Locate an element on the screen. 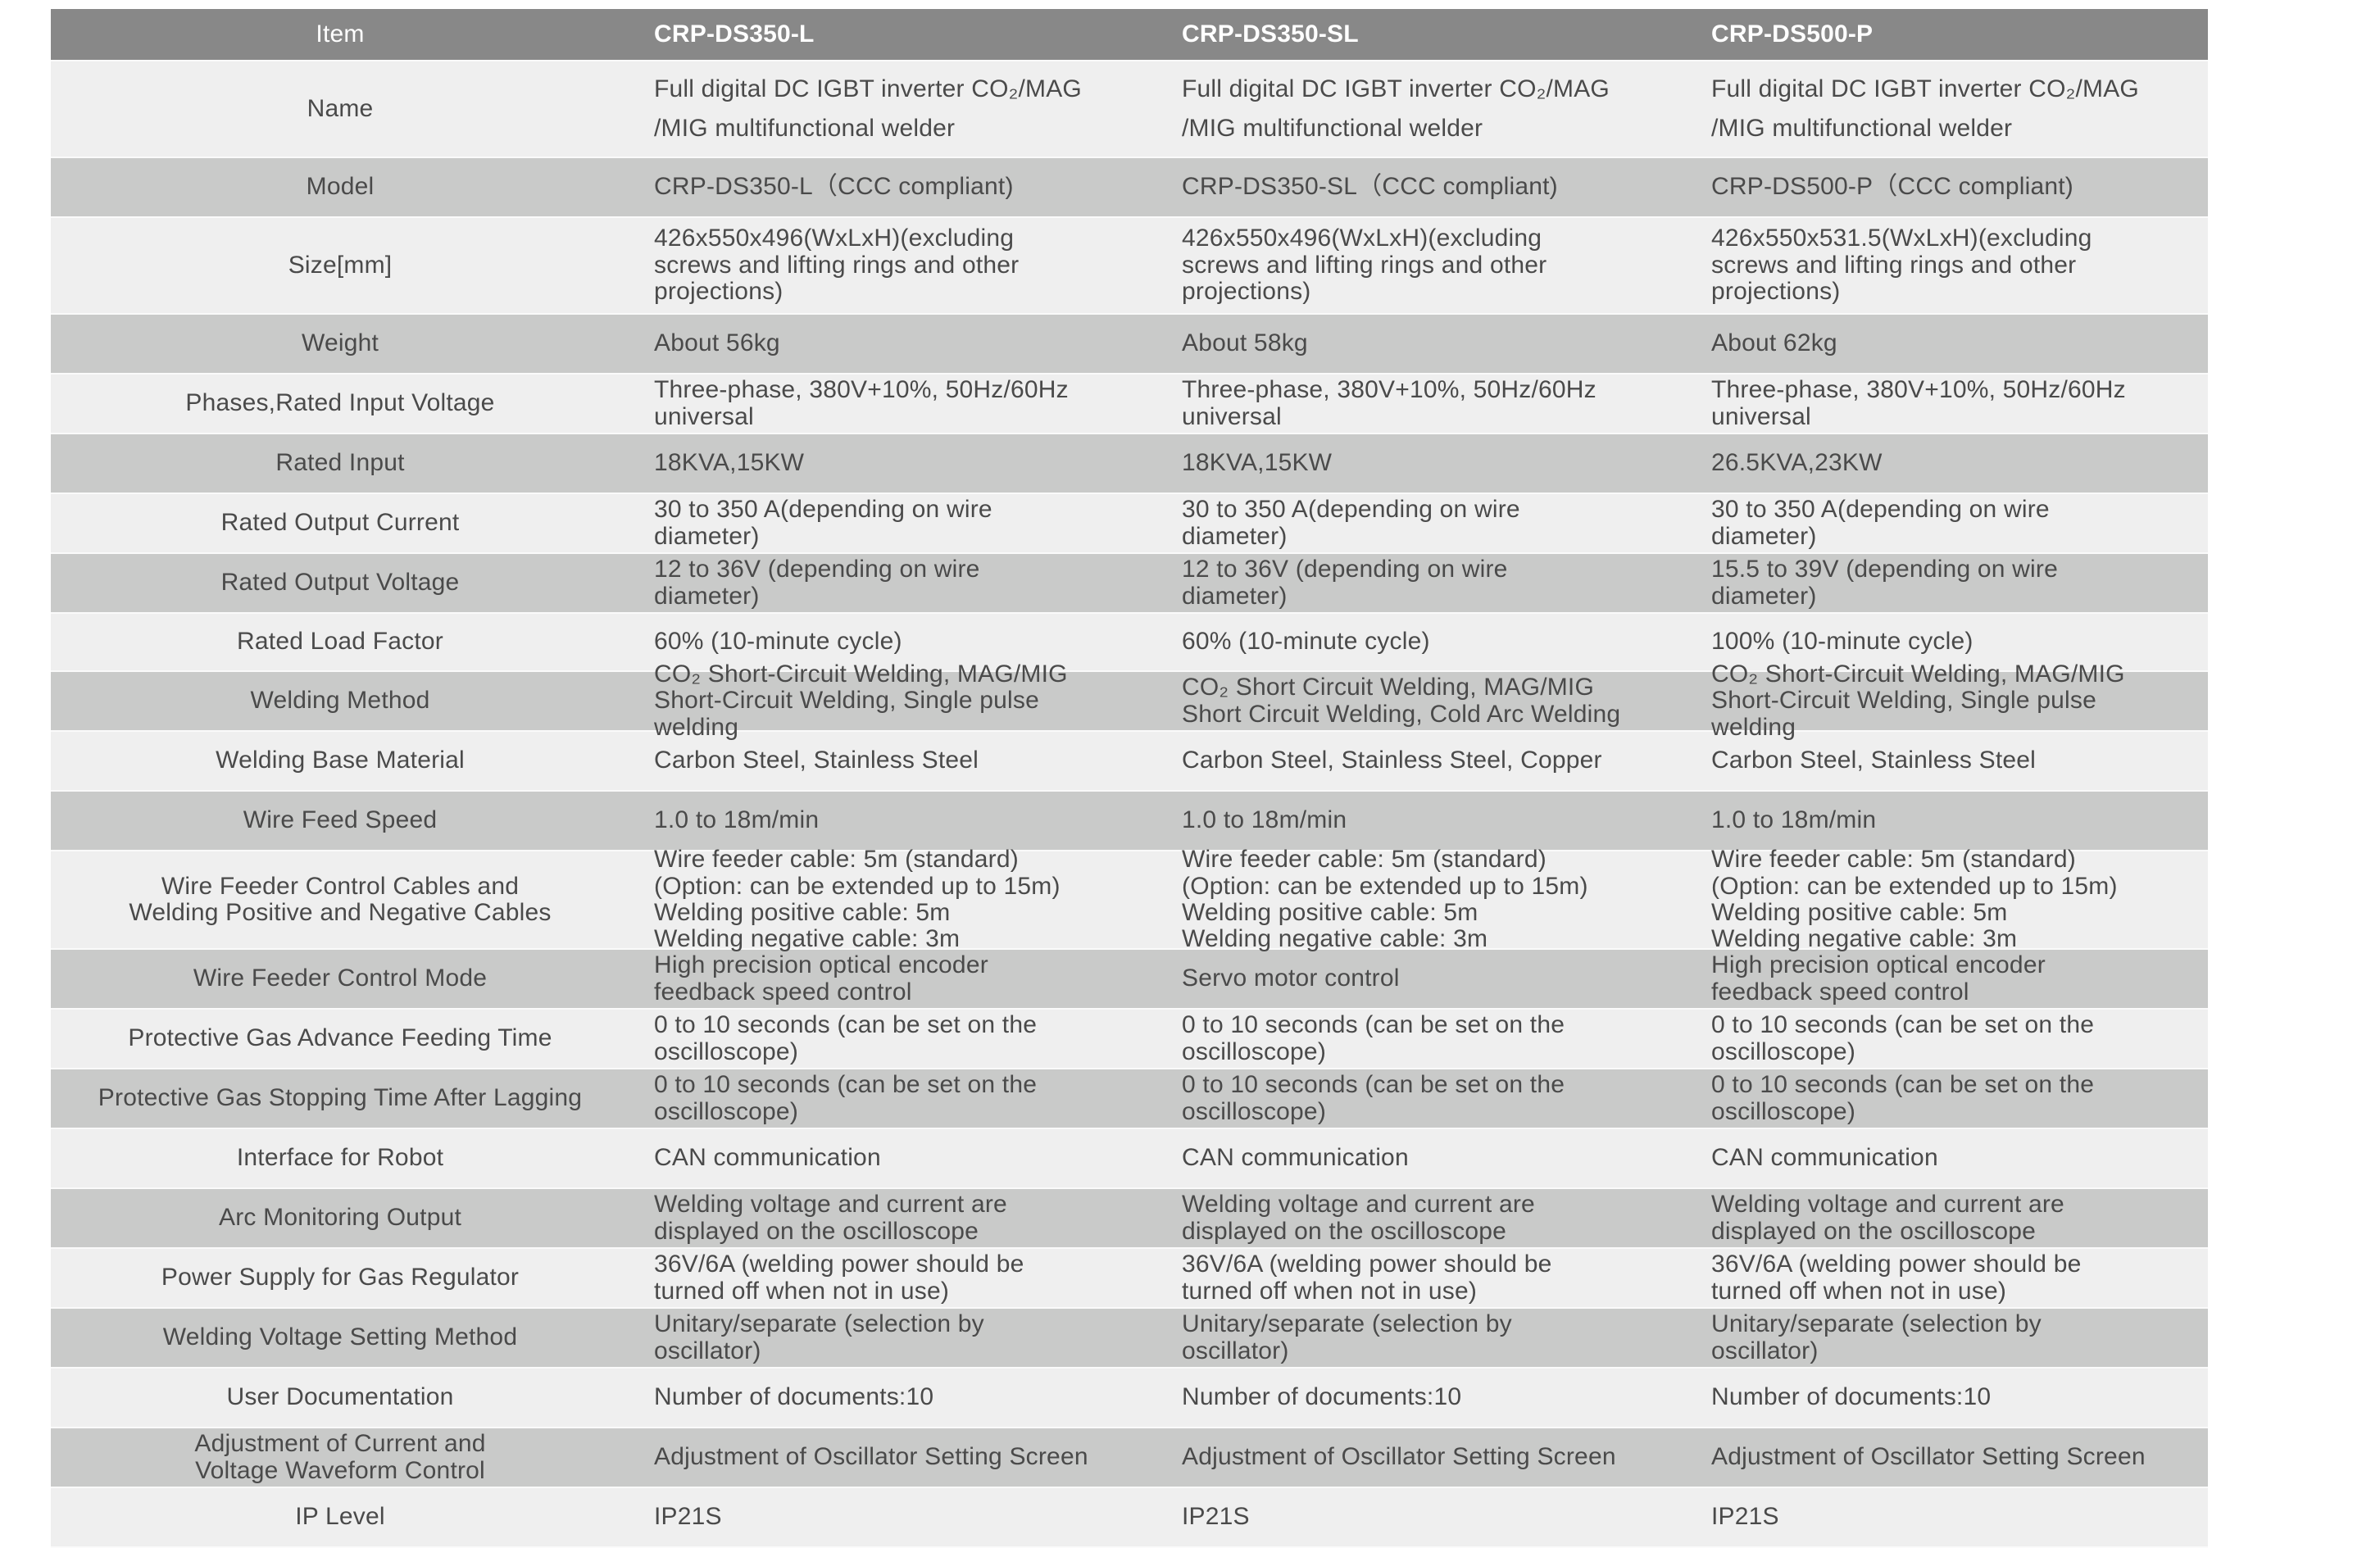  row-value-model-1: 18KVA,15KW is located at coordinates (730, 463).